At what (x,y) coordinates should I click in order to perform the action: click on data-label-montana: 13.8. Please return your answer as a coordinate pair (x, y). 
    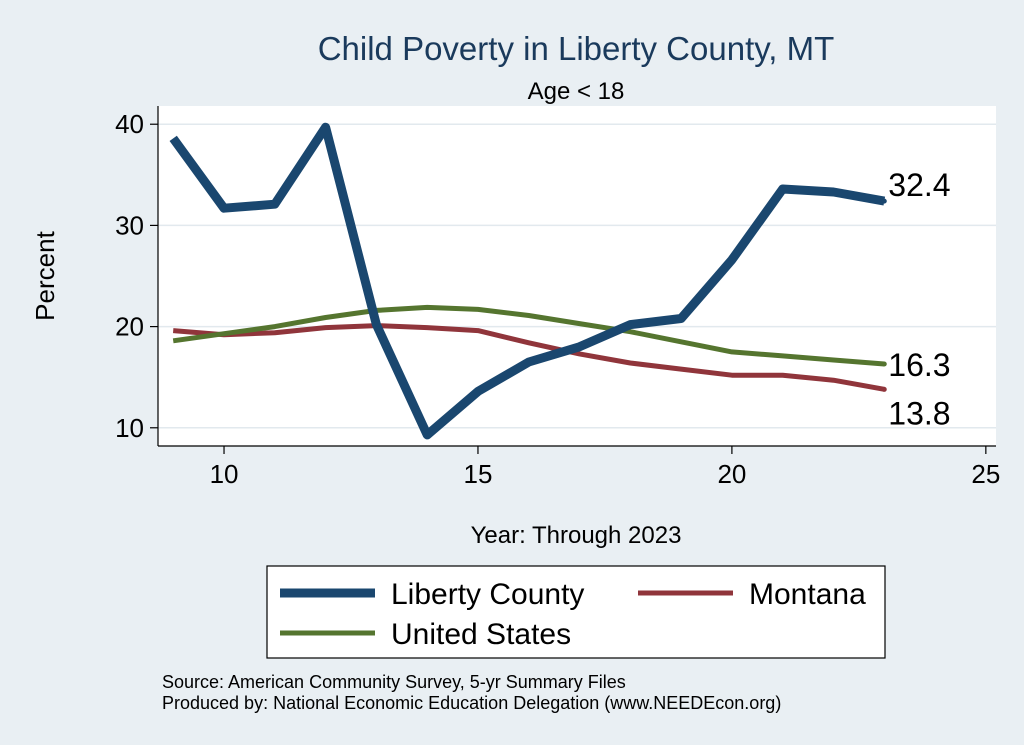
    Looking at the image, I should click on (919, 413).